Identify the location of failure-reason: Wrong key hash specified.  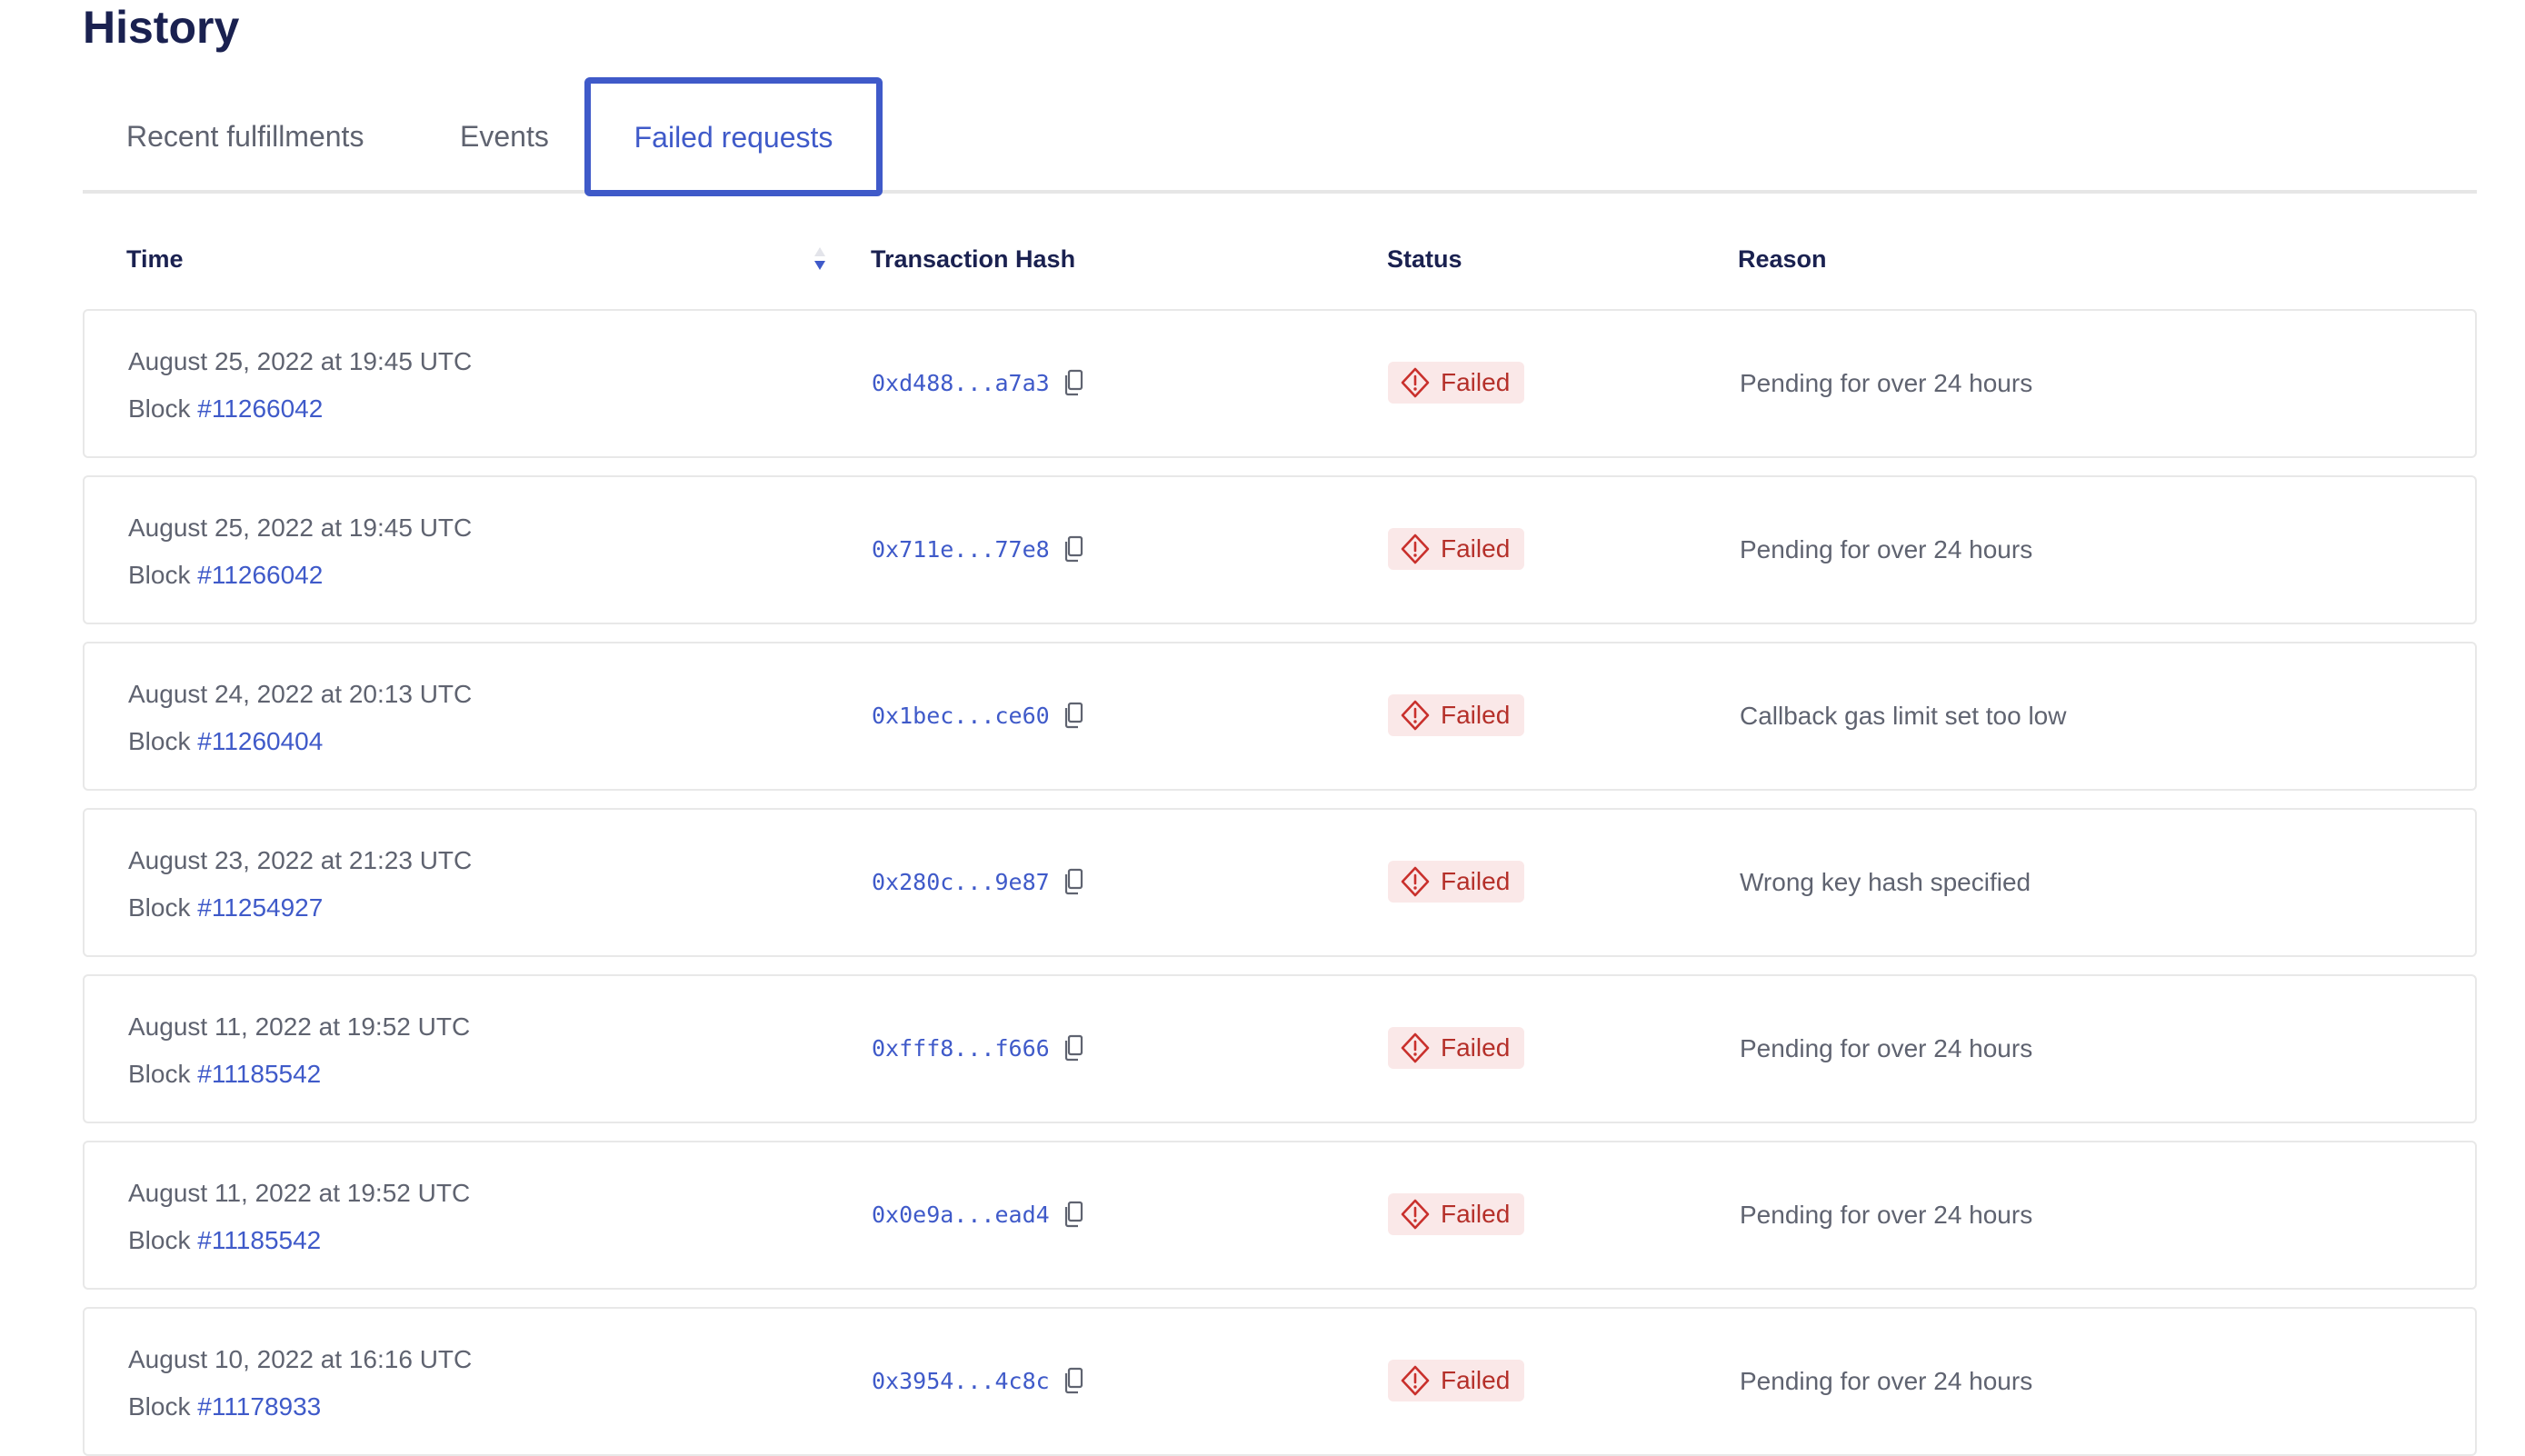
(1886, 882).